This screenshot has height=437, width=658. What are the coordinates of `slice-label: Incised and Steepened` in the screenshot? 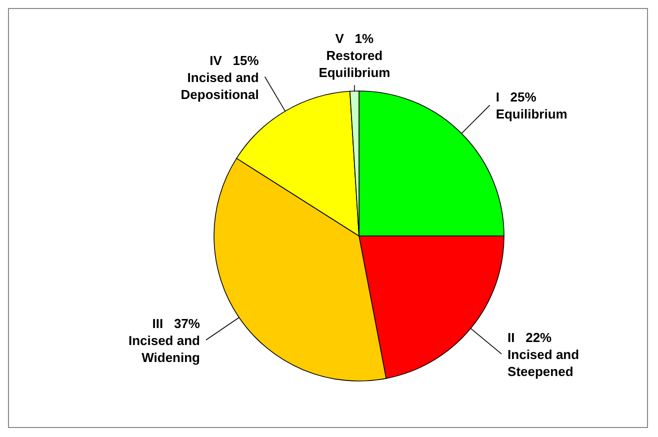 It's located at (544, 362).